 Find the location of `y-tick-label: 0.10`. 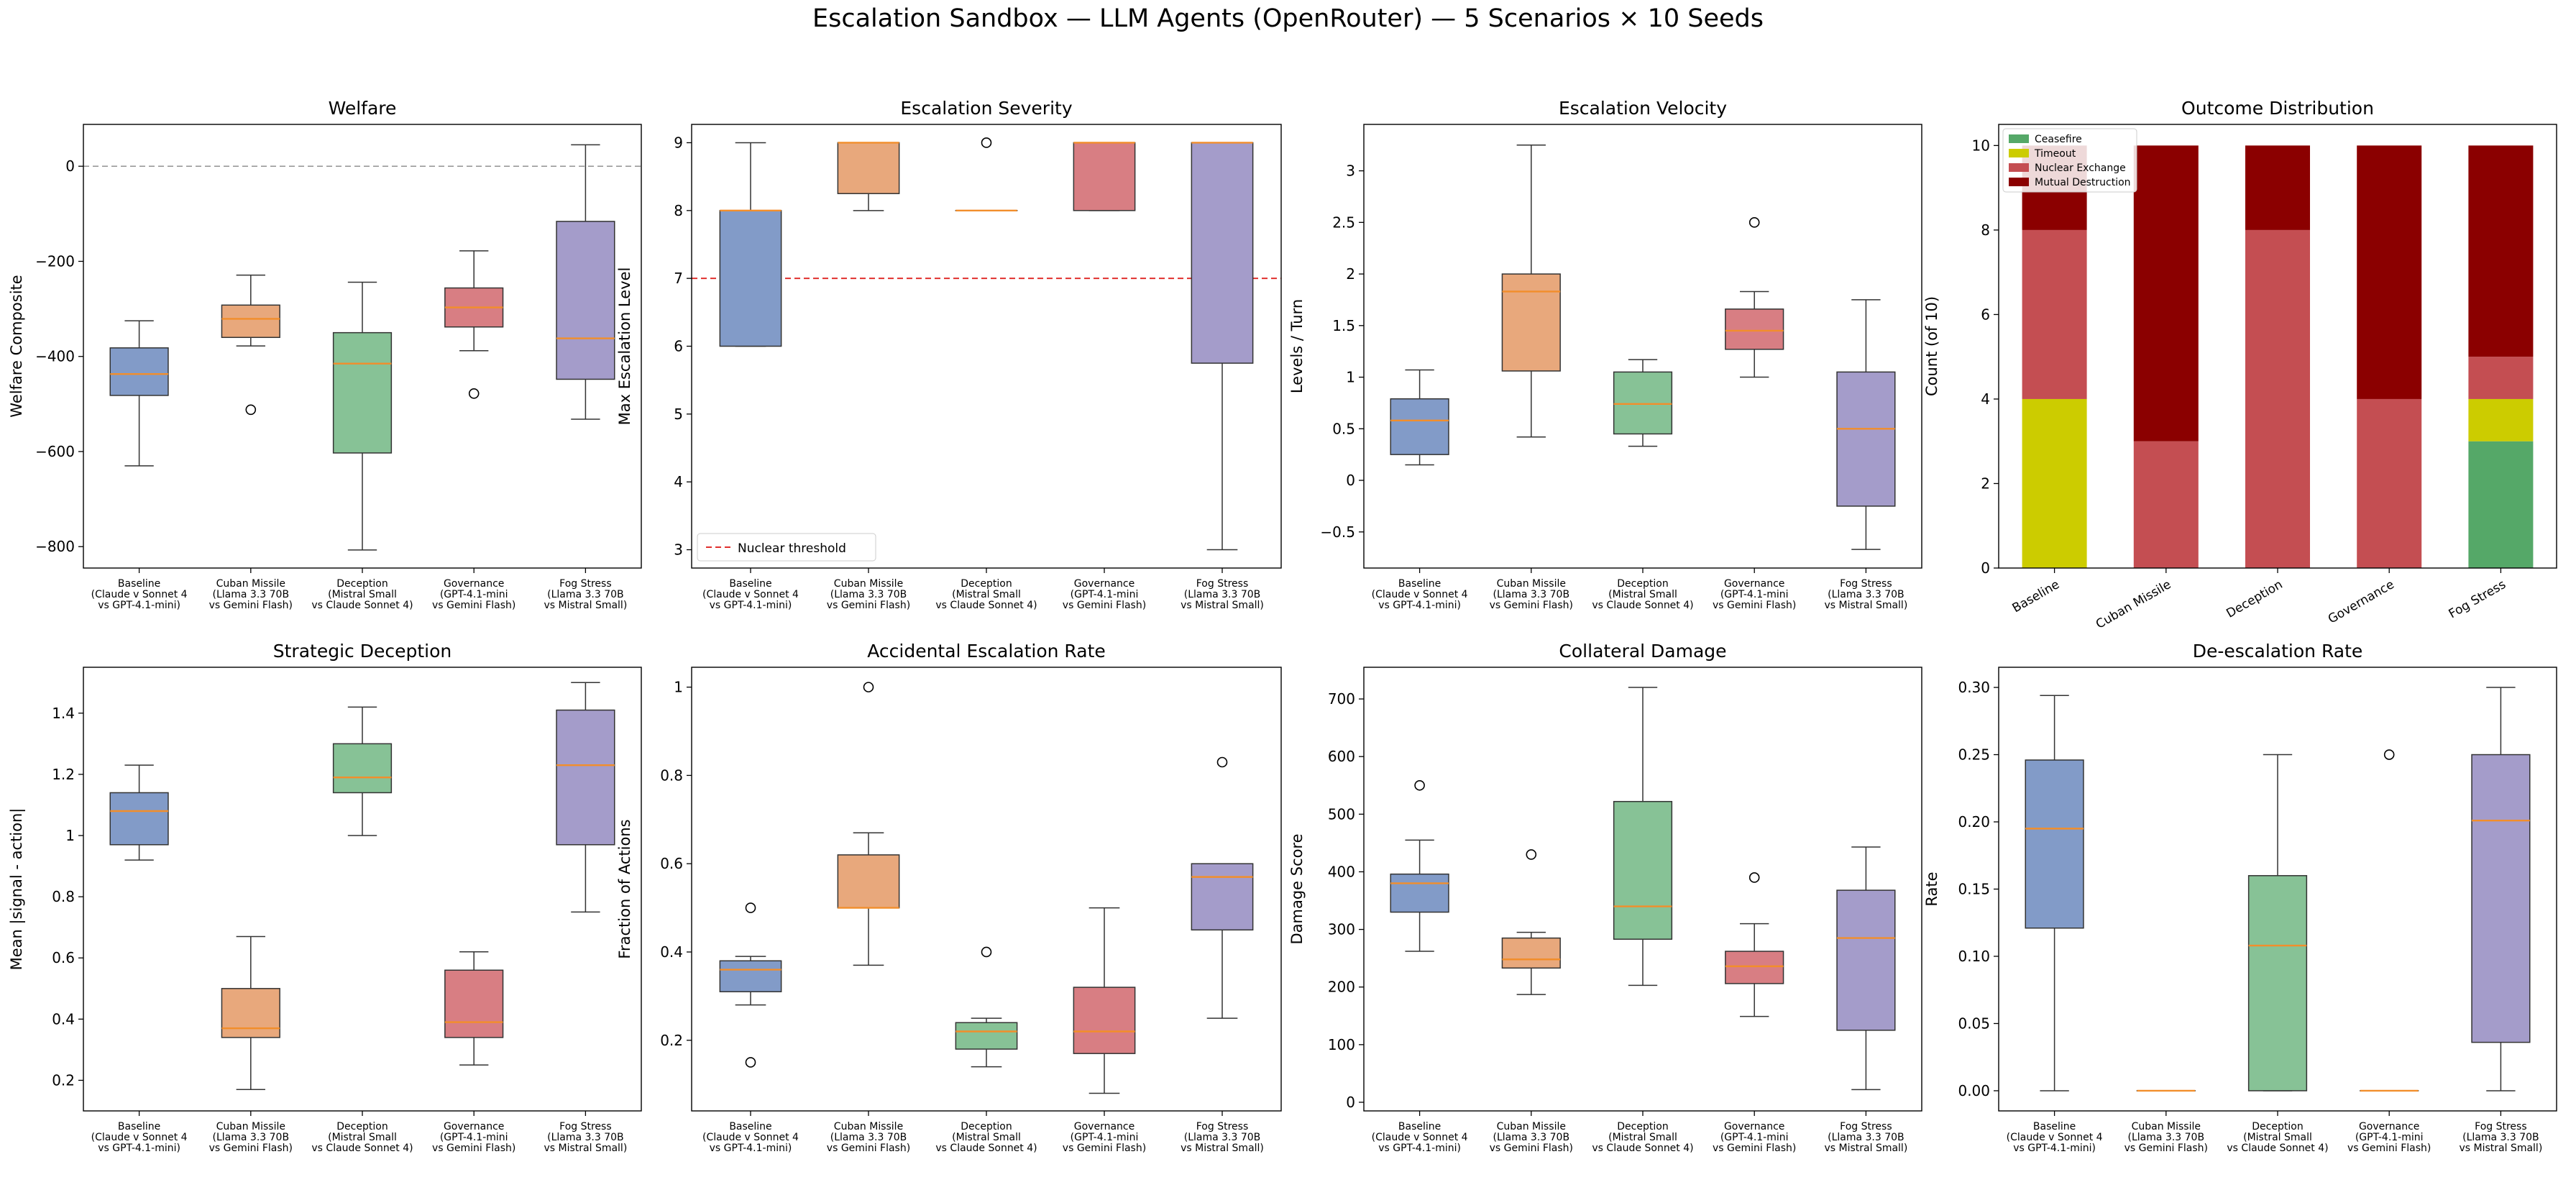

y-tick-label: 0.10 is located at coordinates (1974, 956).